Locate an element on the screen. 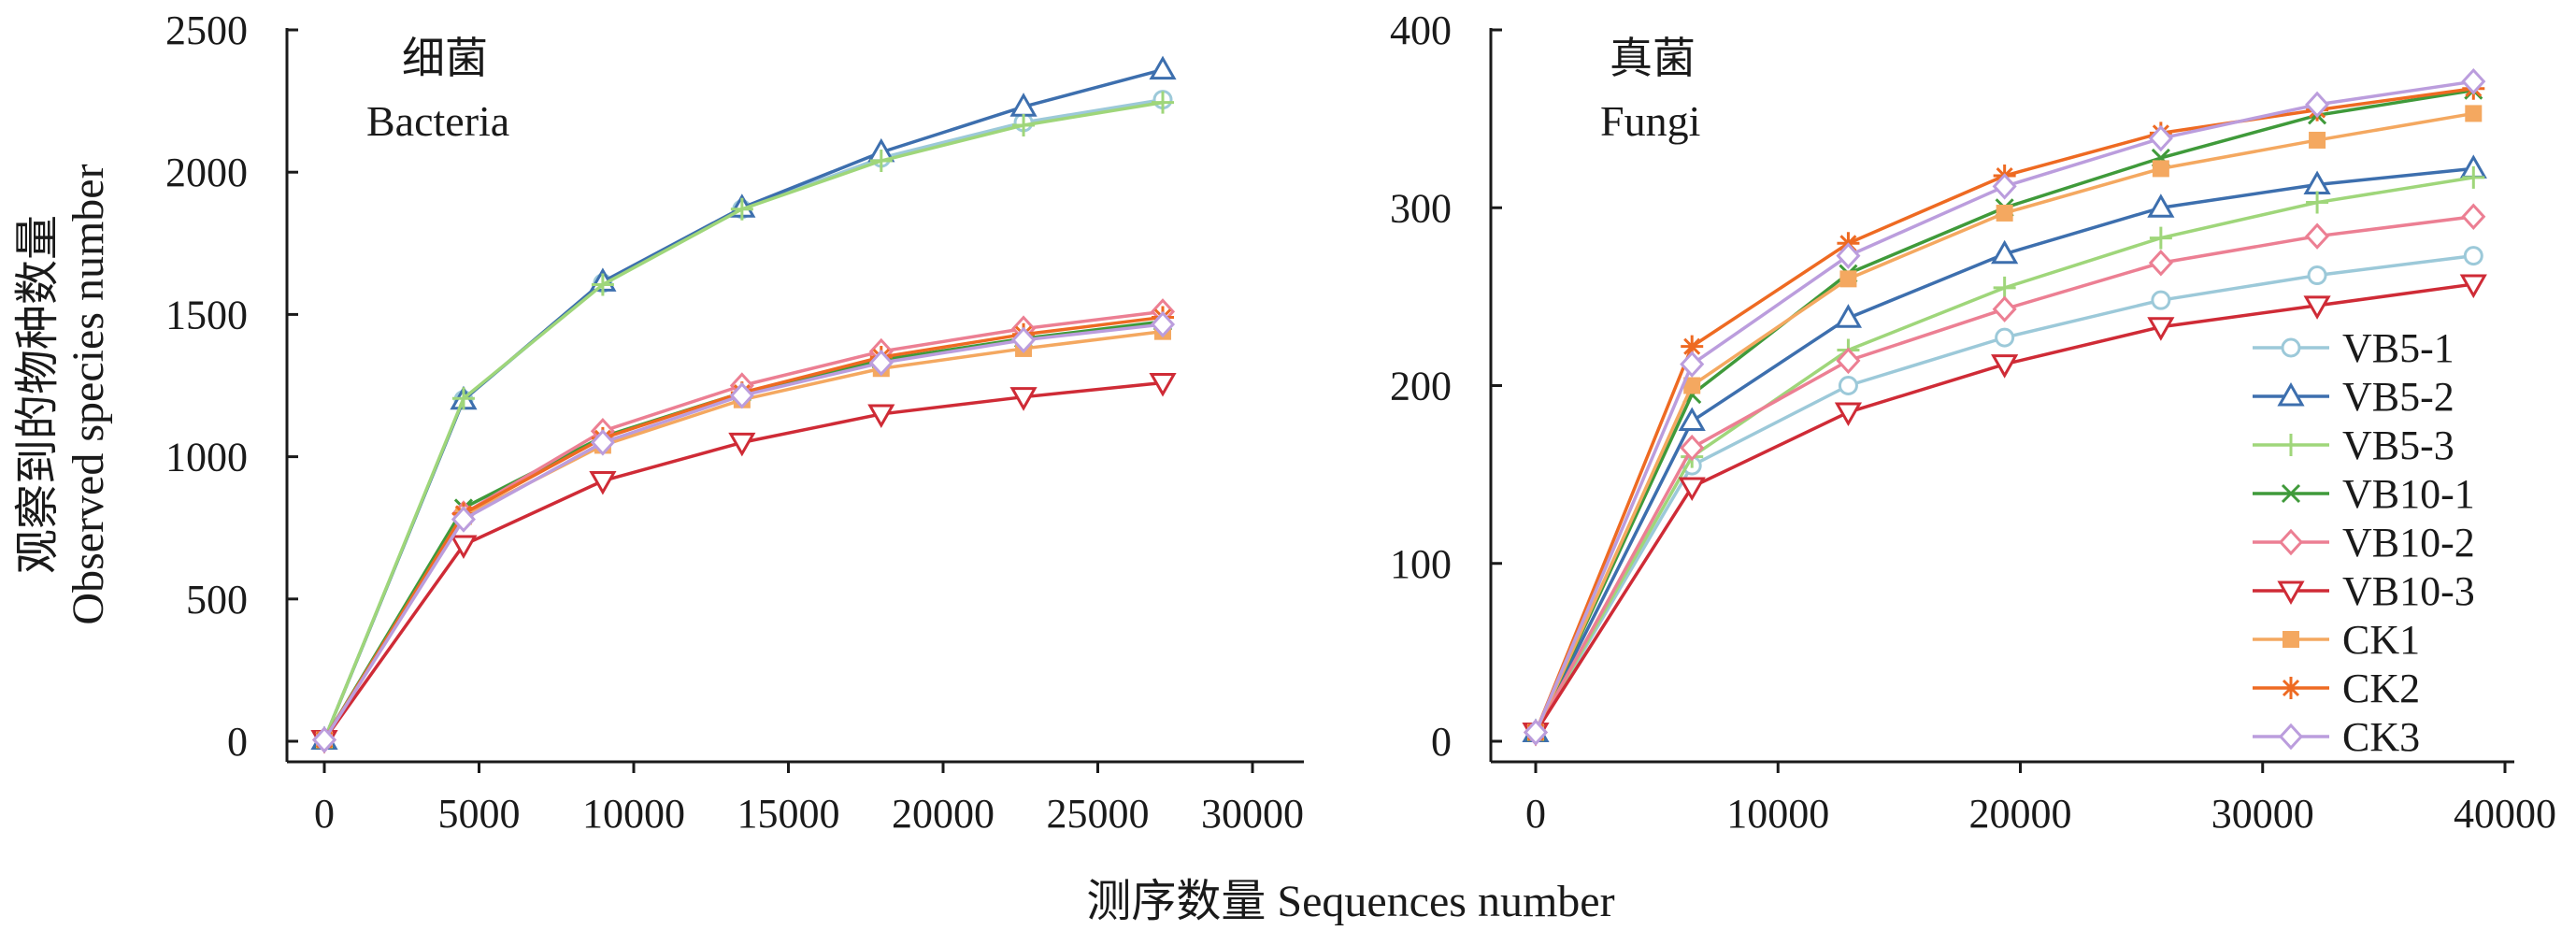  bacteria-y-tick-label: 0 is located at coordinates (237, 742).